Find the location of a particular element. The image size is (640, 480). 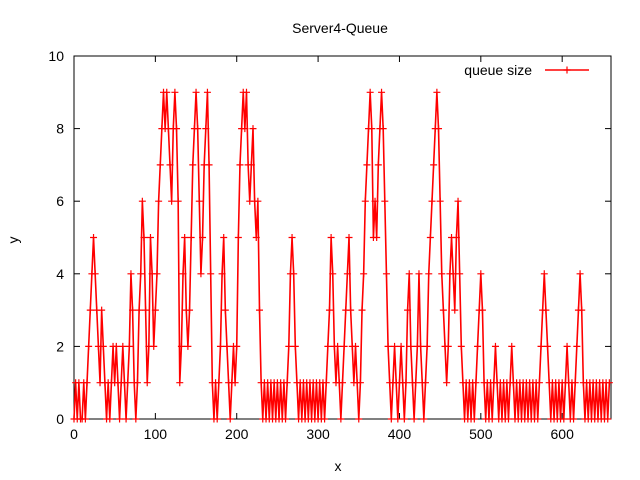

x-axis-label: x is located at coordinates (338, 466).